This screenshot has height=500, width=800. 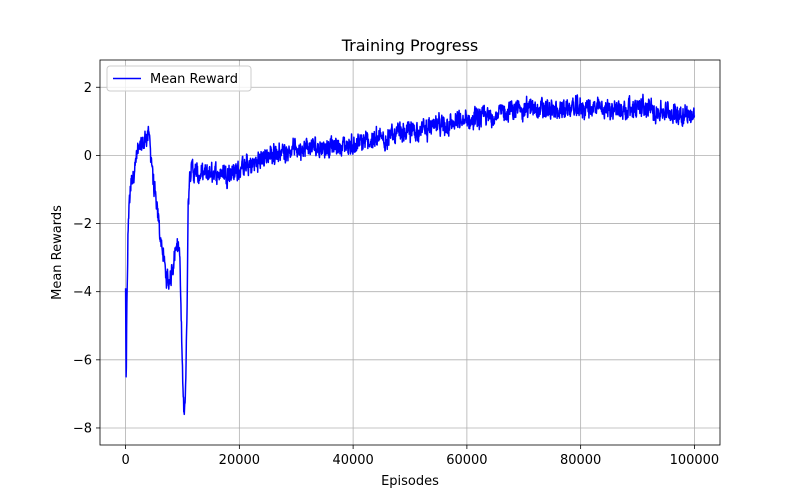 I want to click on legend: Mean Reward, so click(x=179, y=78).